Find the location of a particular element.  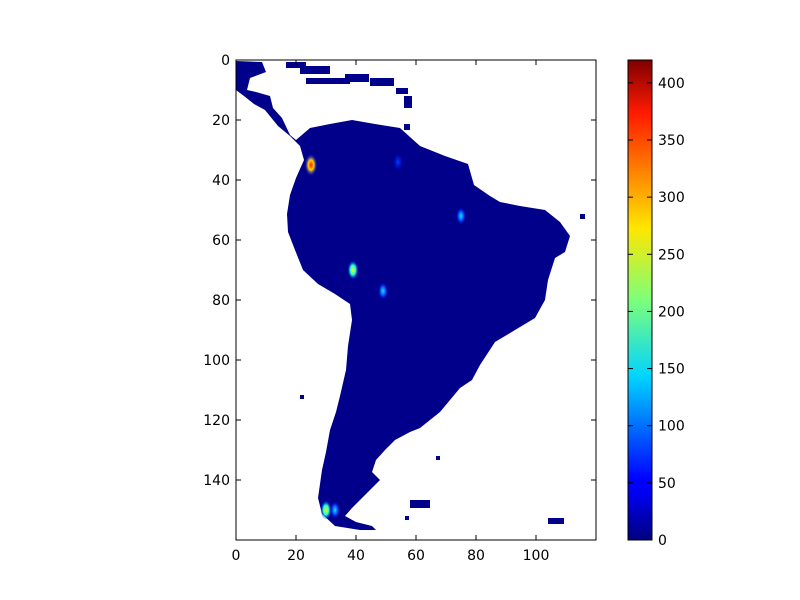

colorbar-tick-label: 250 is located at coordinates (671, 255).